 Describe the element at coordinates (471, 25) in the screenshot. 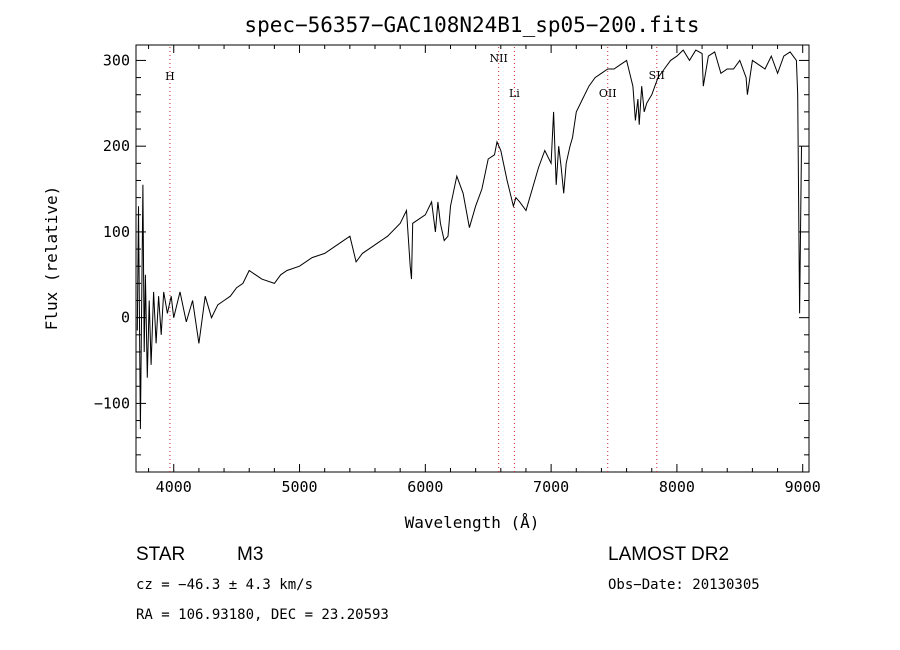

I see `chart-title: spec−56357−GAC108N24B1_sp05−200.fits` at that location.